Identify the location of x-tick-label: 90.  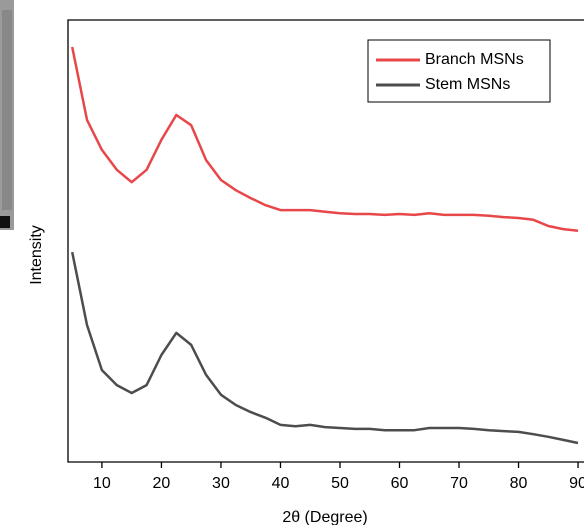
(576, 483).